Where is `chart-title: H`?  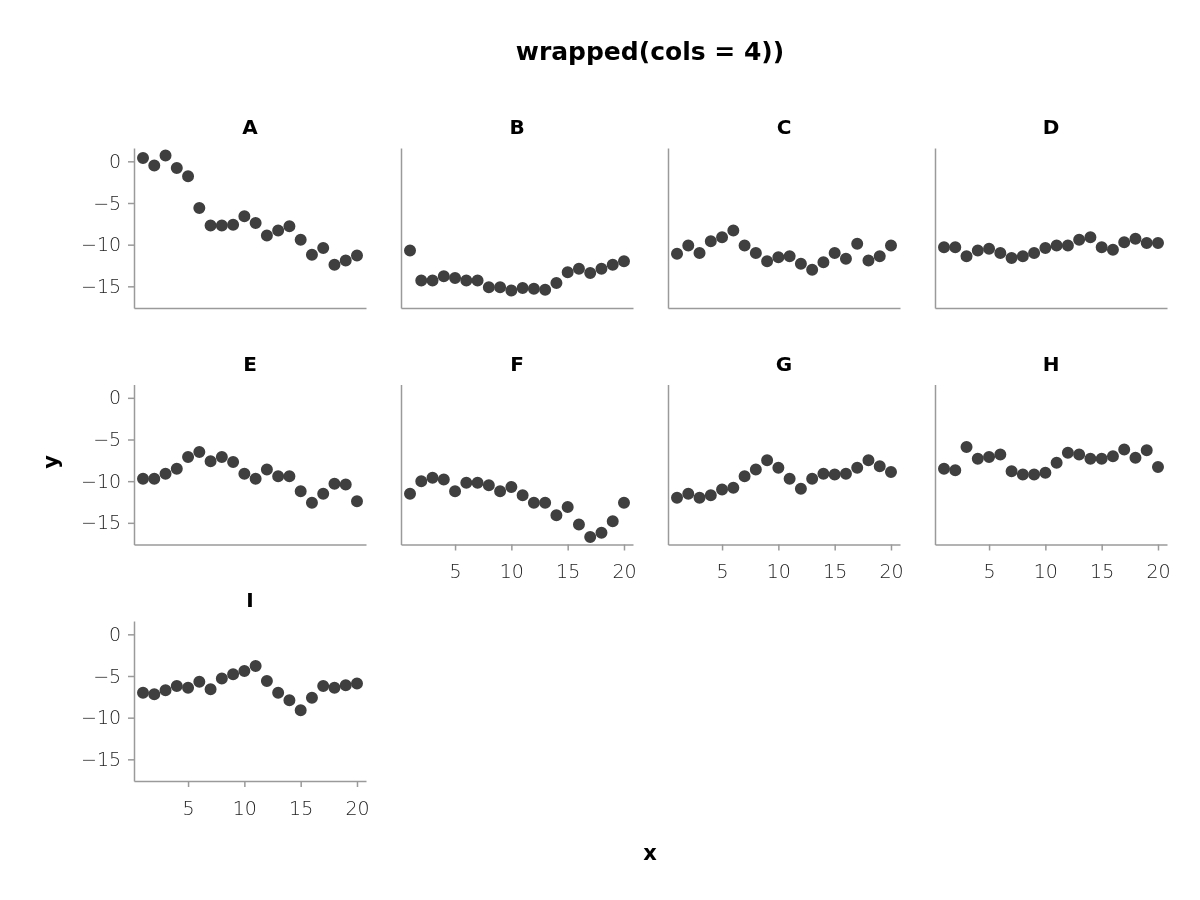
chart-title: H is located at coordinates (1051, 363).